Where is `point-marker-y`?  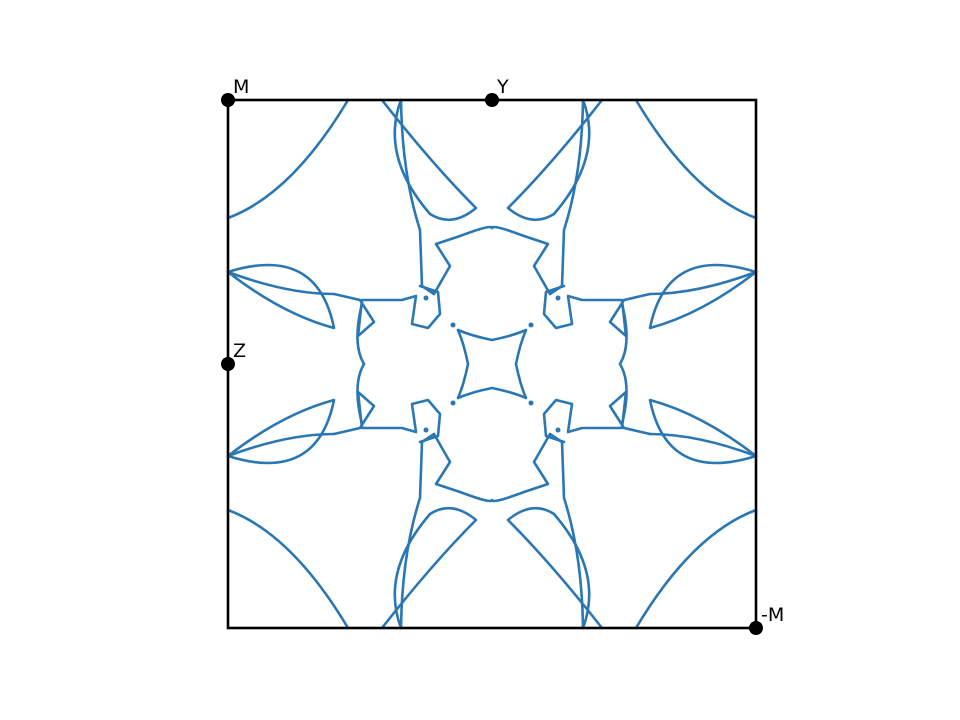 point-marker-y is located at coordinates (492, 100).